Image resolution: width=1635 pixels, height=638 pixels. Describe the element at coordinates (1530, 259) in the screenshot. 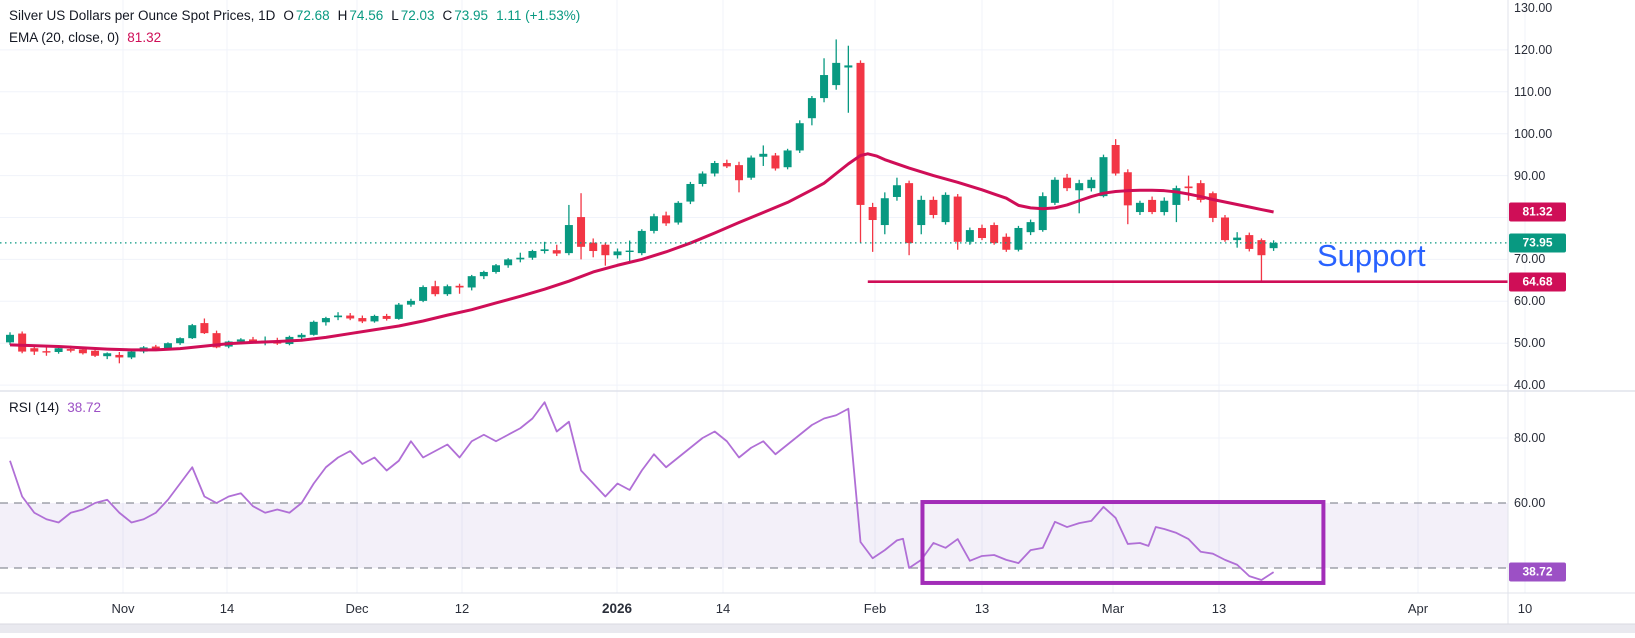

I see `price-axis-label: 70.00` at that location.